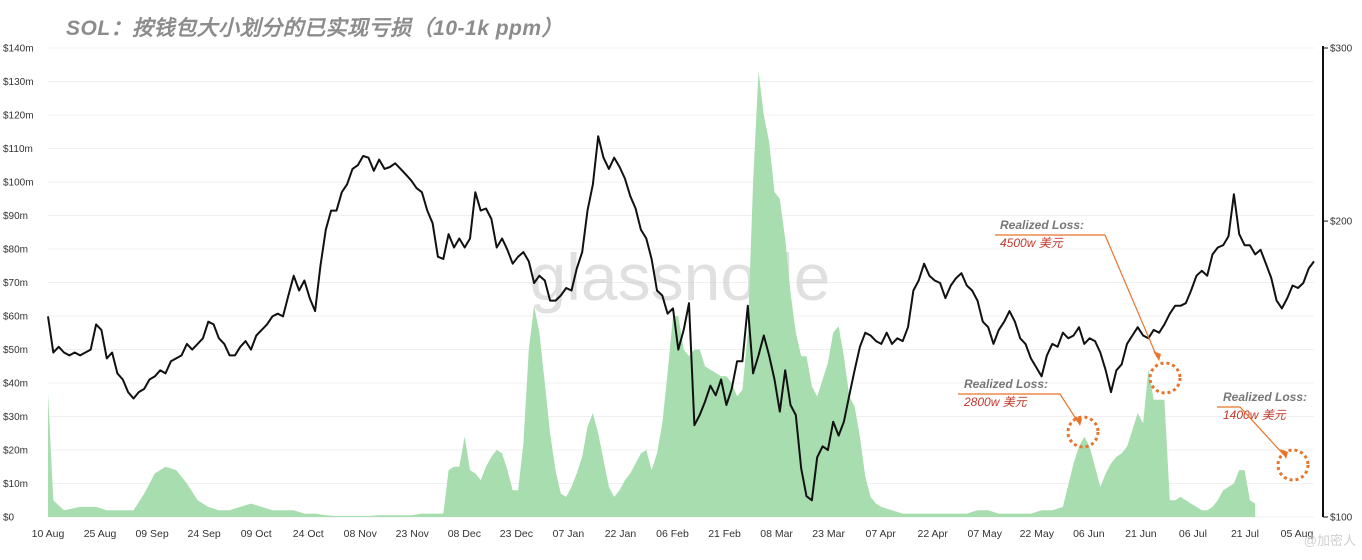  I want to click on x-tick-label: 24 Sep, so click(203, 534).